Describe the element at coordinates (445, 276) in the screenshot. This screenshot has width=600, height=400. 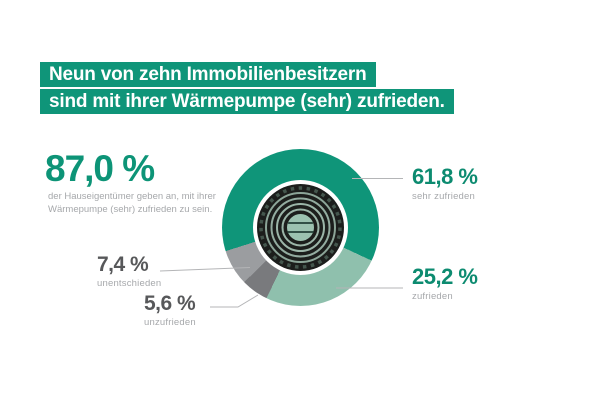
I see `callout-zufrieden-value: 25,2 %` at that location.